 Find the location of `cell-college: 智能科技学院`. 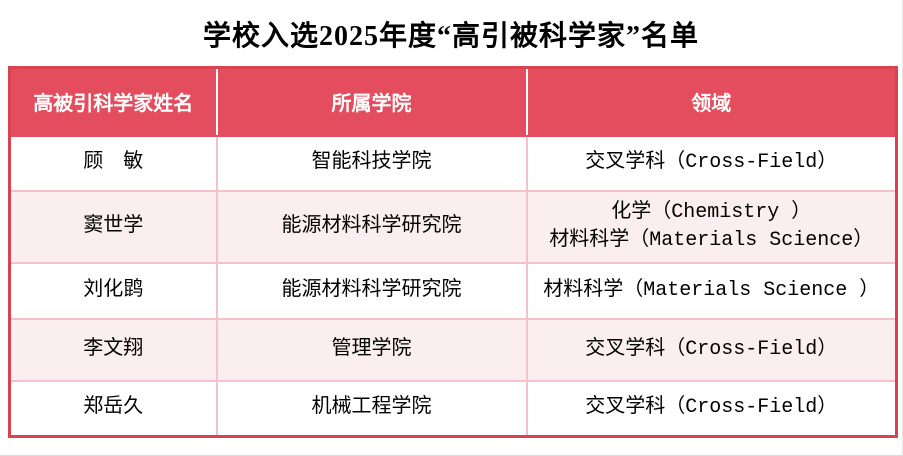

cell-college: 智能科技学院 is located at coordinates (371, 163).